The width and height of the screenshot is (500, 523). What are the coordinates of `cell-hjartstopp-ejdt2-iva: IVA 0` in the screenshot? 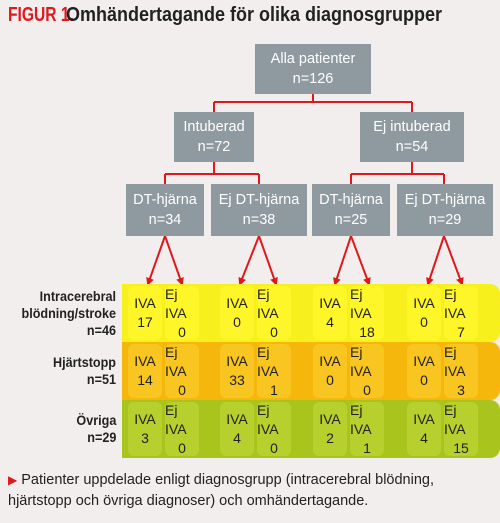 It's located at (424, 371).